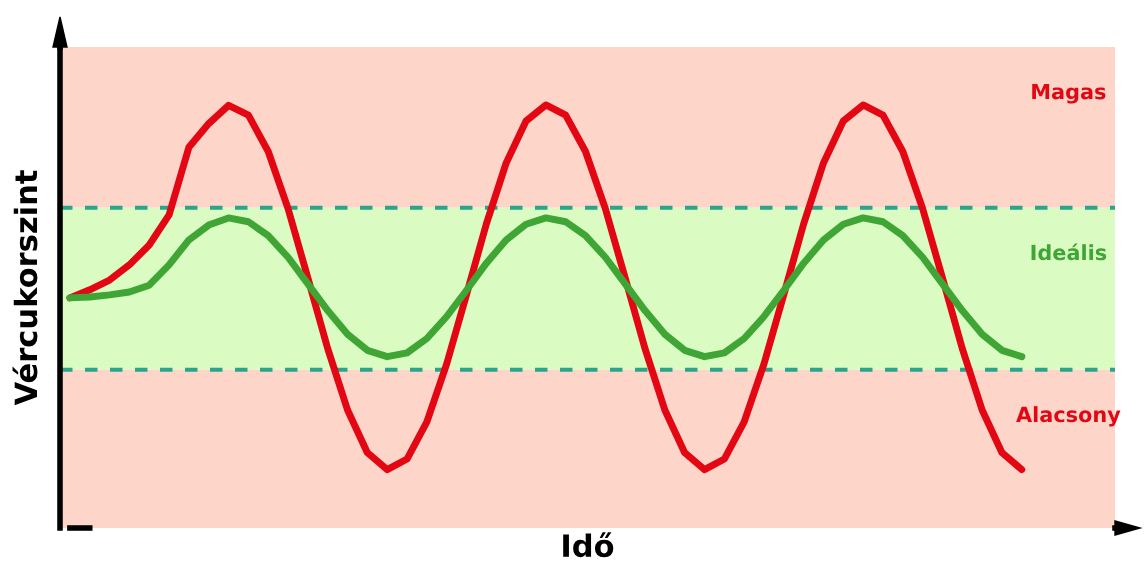 The height and width of the screenshot is (569, 1145). Describe the element at coordinates (588, 545) in the screenshot. I see `x-axis-title: Idő` at that location.